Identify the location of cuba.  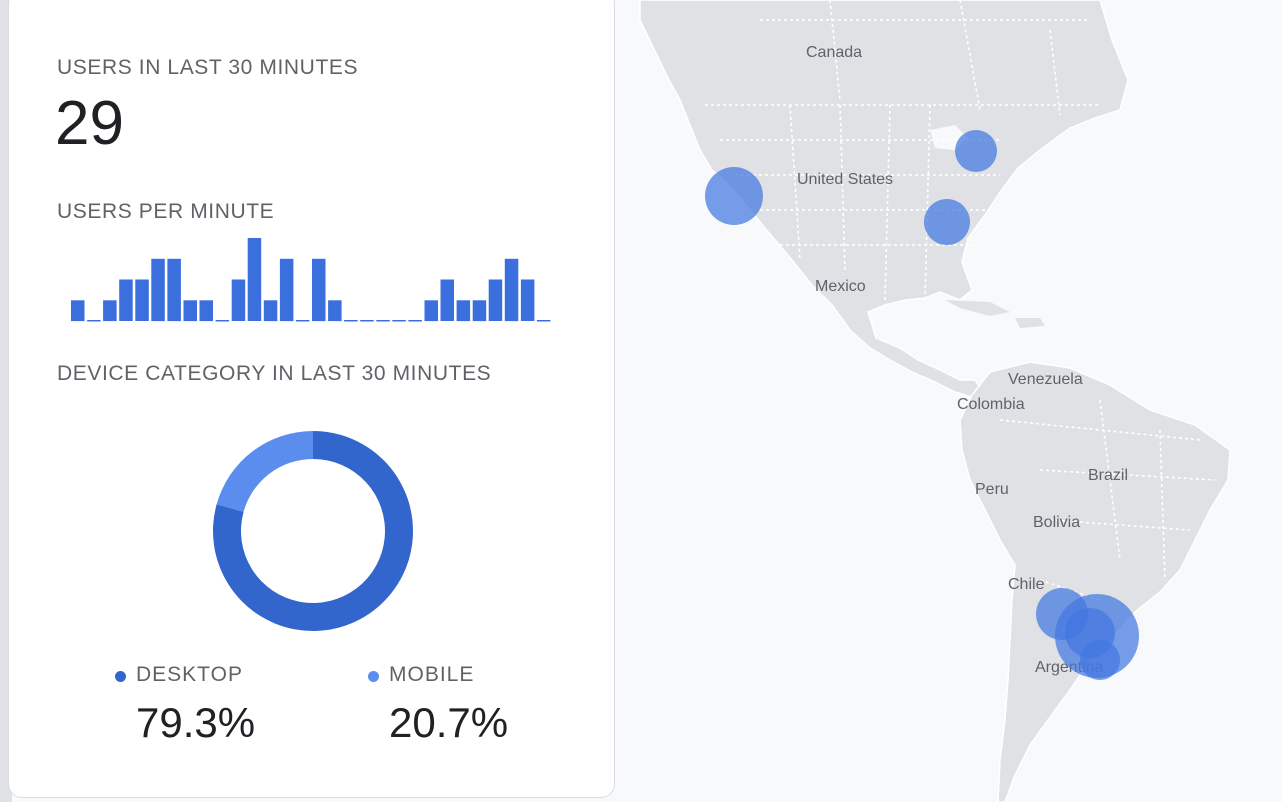
(977, 308).